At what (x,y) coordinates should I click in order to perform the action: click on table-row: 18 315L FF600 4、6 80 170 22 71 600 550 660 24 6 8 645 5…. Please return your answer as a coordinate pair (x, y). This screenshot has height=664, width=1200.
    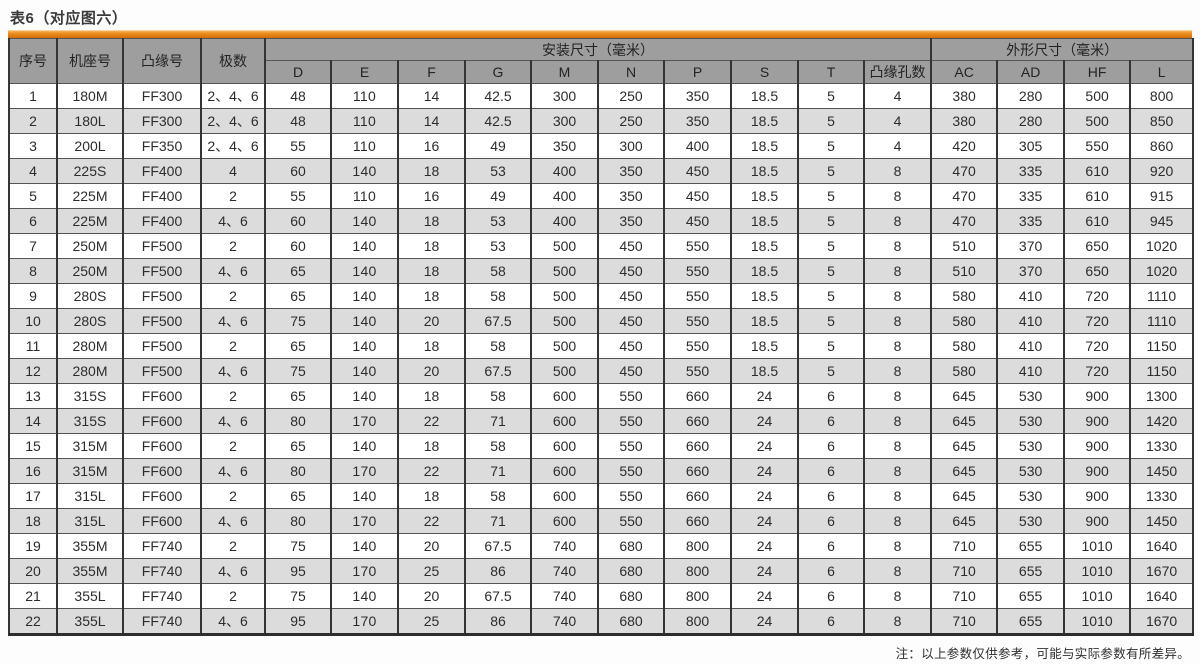
    Looking at the image, I should click on (601, 521).